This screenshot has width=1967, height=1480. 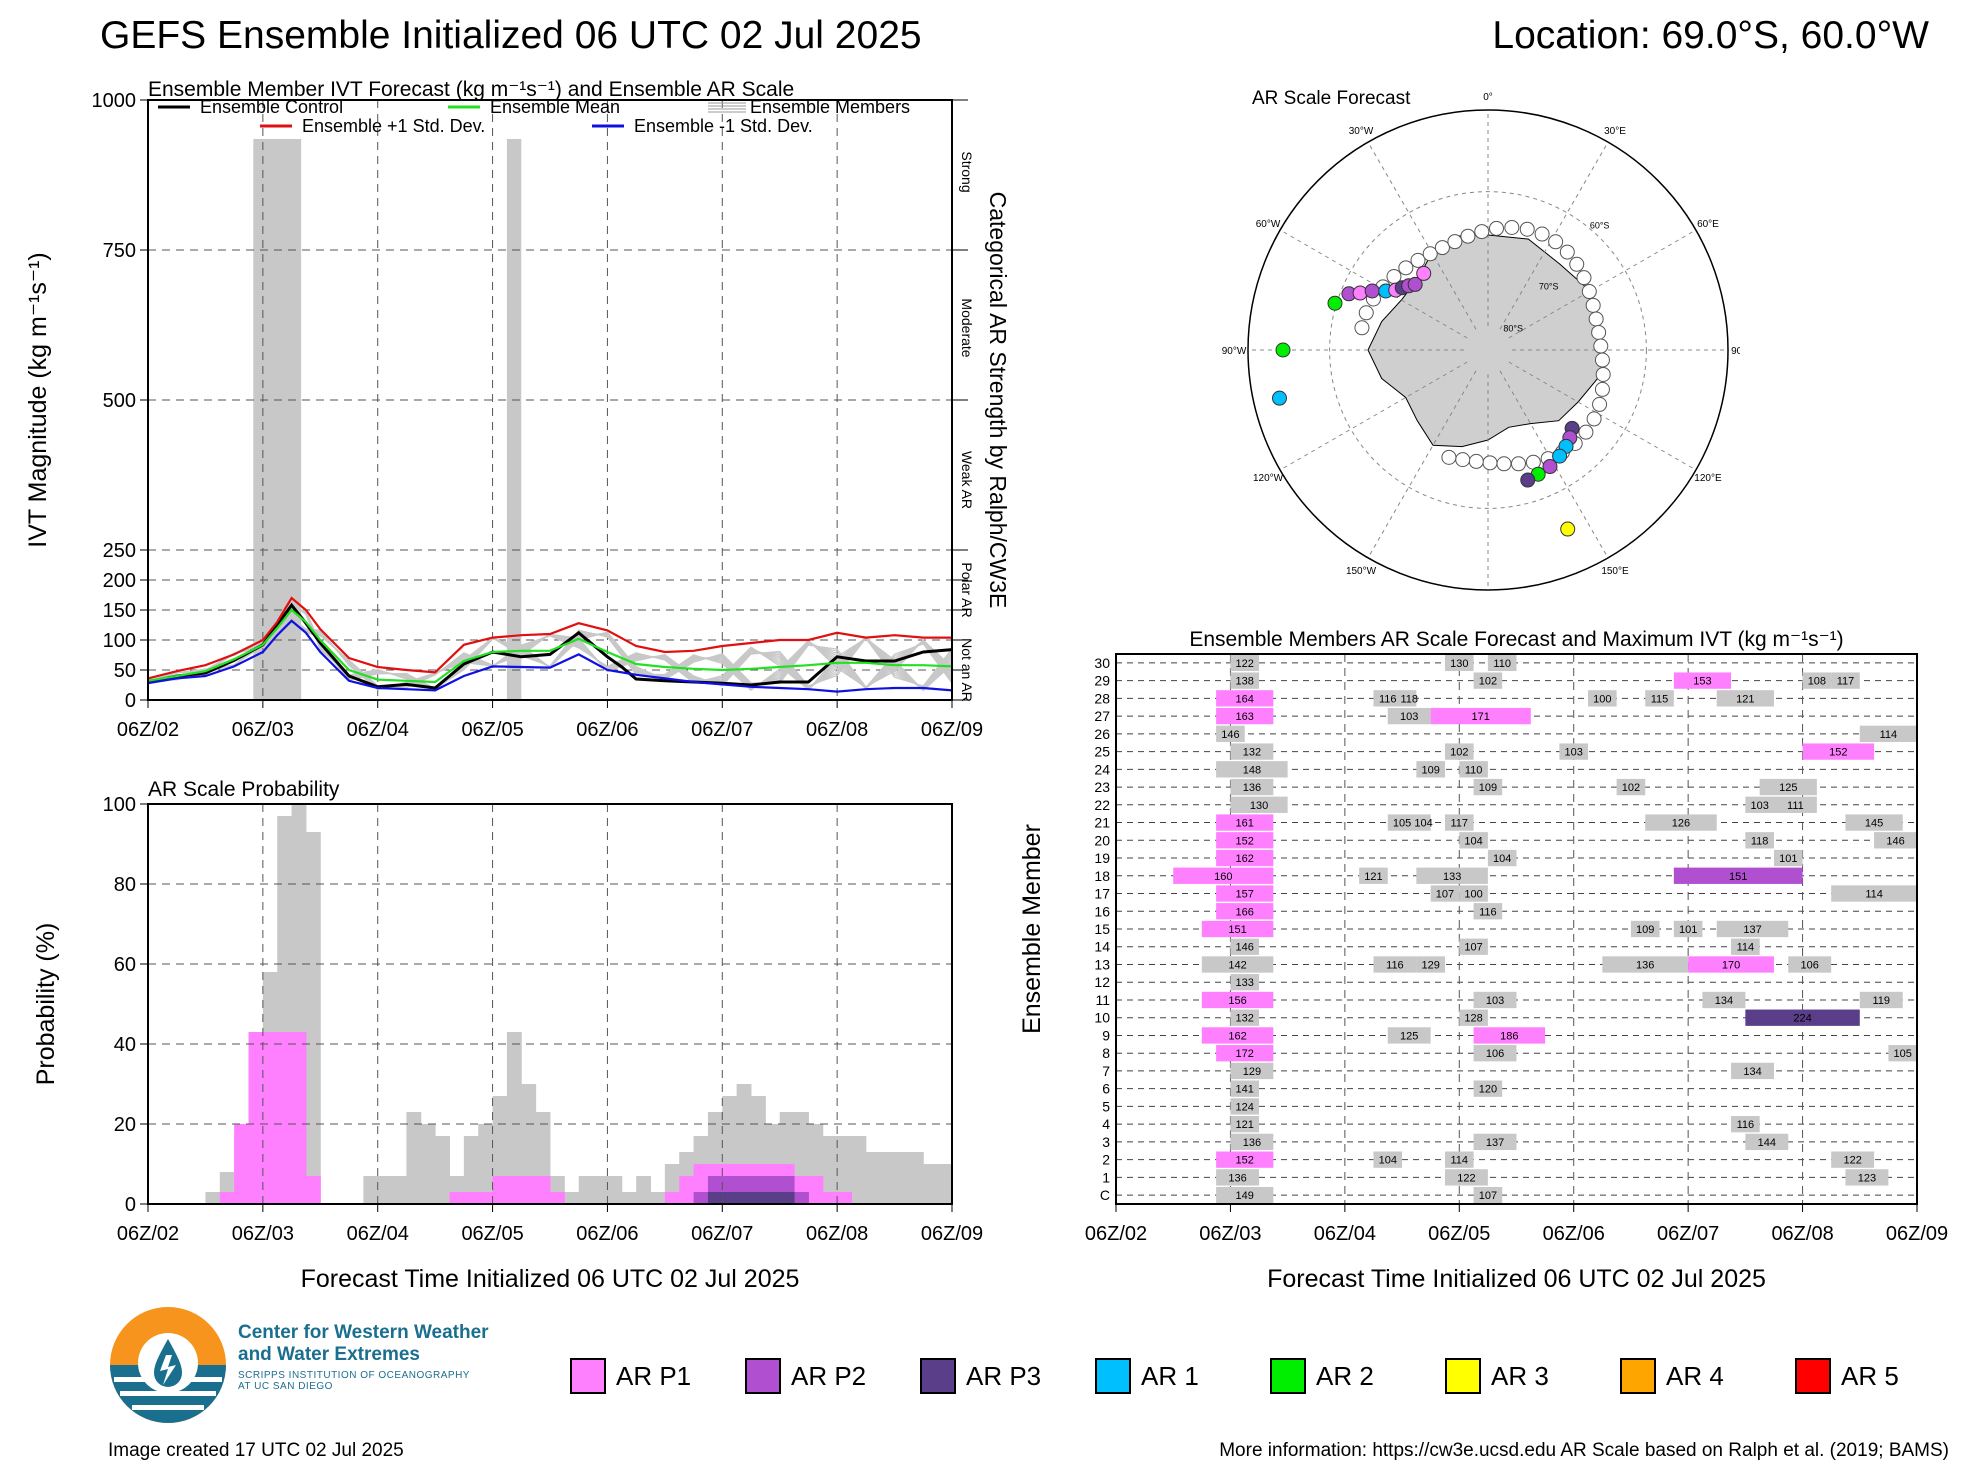 What do you see at coordinates (998, 400) in the screenshot?
I see `right-axis-label: Categorical AR Strength by Ralph/CW3E` at bounding box center [998, 400].